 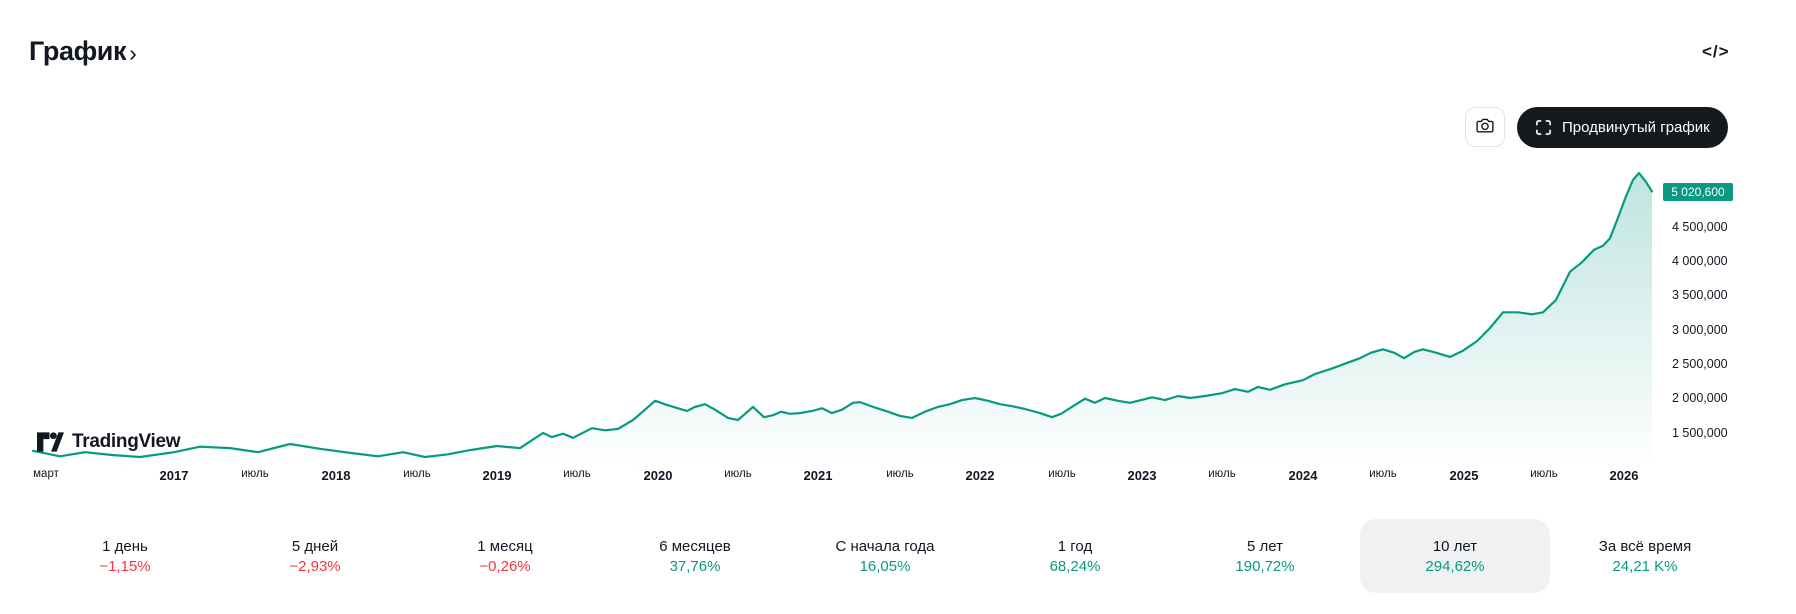 I want to click on price-axis-label: 2 500,000, so click(x=1700, y=363).